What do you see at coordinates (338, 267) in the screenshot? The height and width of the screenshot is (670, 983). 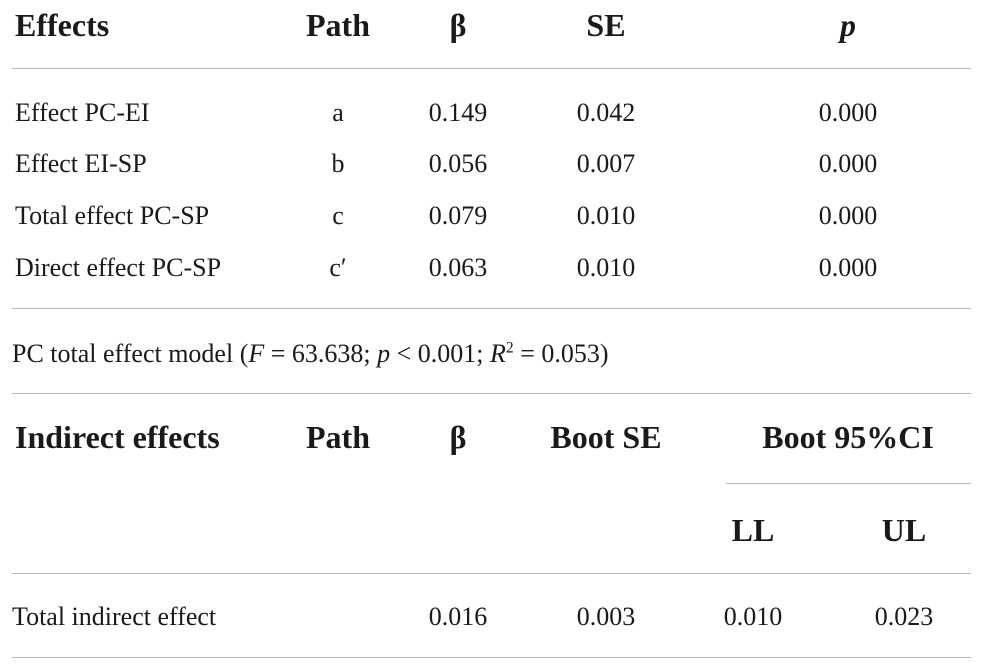 I see `path-value: c′` at bounding box center [338, 267].